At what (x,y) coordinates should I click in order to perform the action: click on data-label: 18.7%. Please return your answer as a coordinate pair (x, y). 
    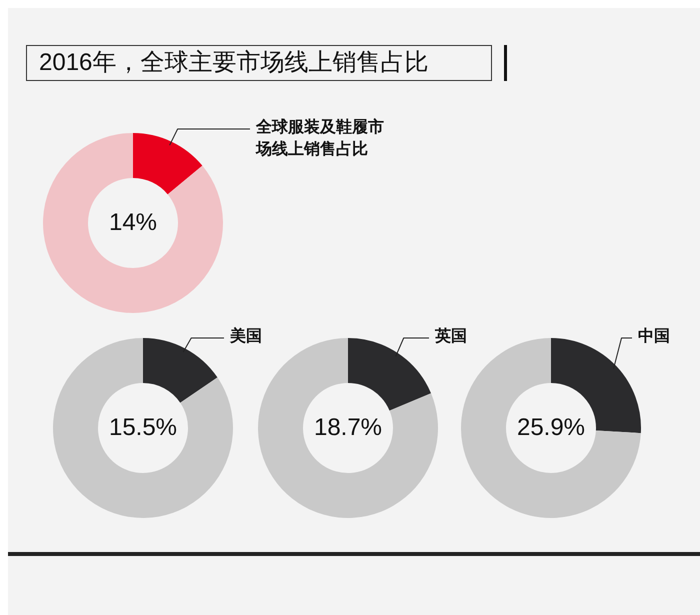
    Looking at the image, I should click on (348, 428).